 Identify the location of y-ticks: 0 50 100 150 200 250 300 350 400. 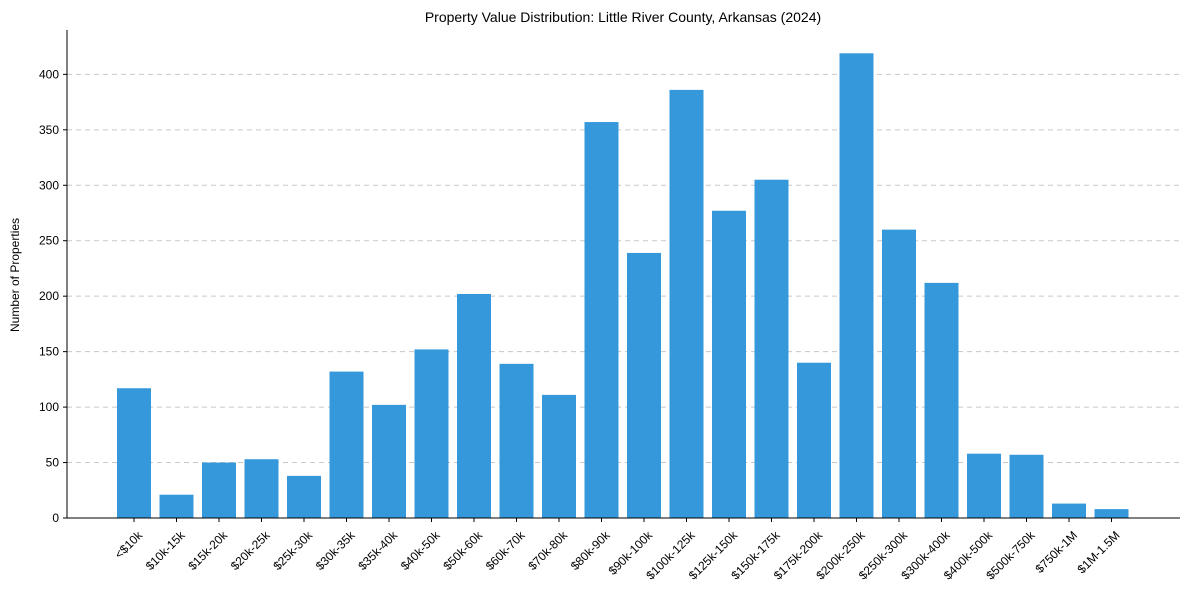
(53, 296).